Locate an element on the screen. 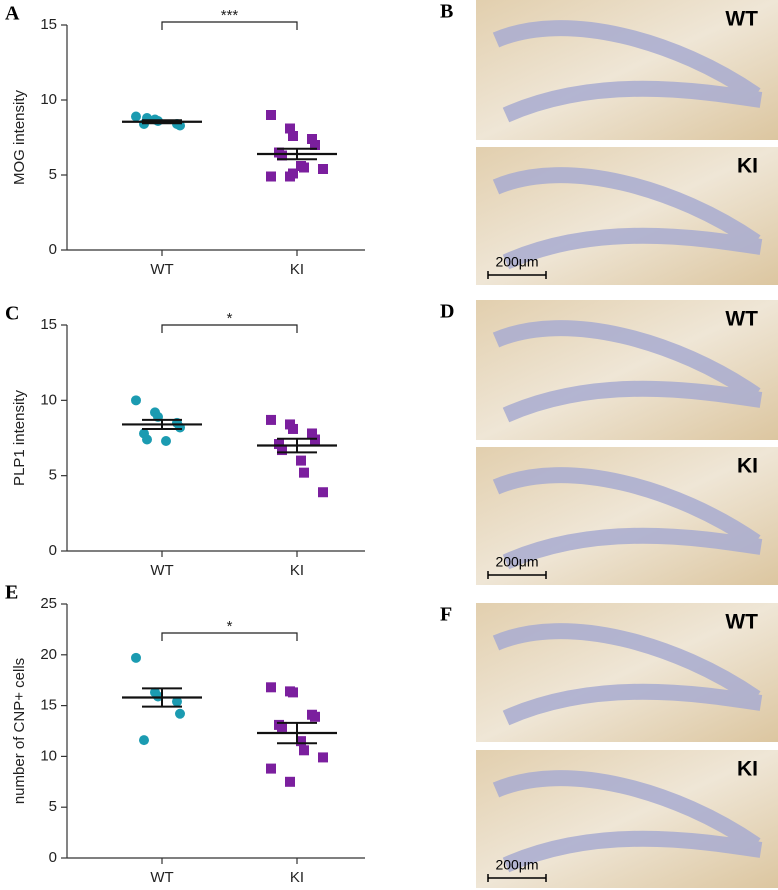 The height and width of the screenshot is (890, 778). panel-letter: A is located at coordinates (12, 14).